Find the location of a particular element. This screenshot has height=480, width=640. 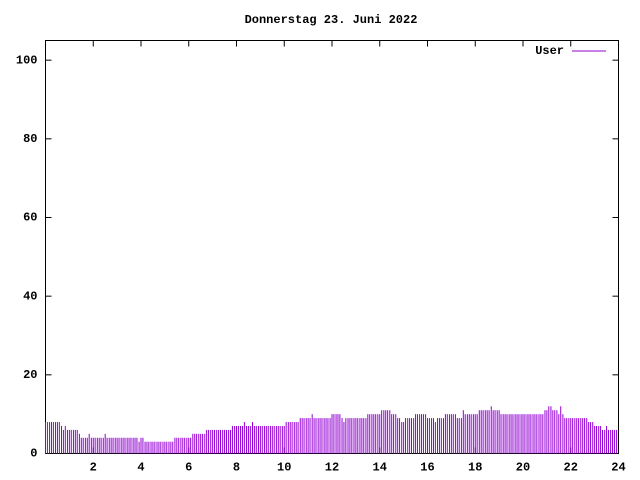

chart-title: Donnerstag 23. Juni 2022 is located at coordinates (331, 20).